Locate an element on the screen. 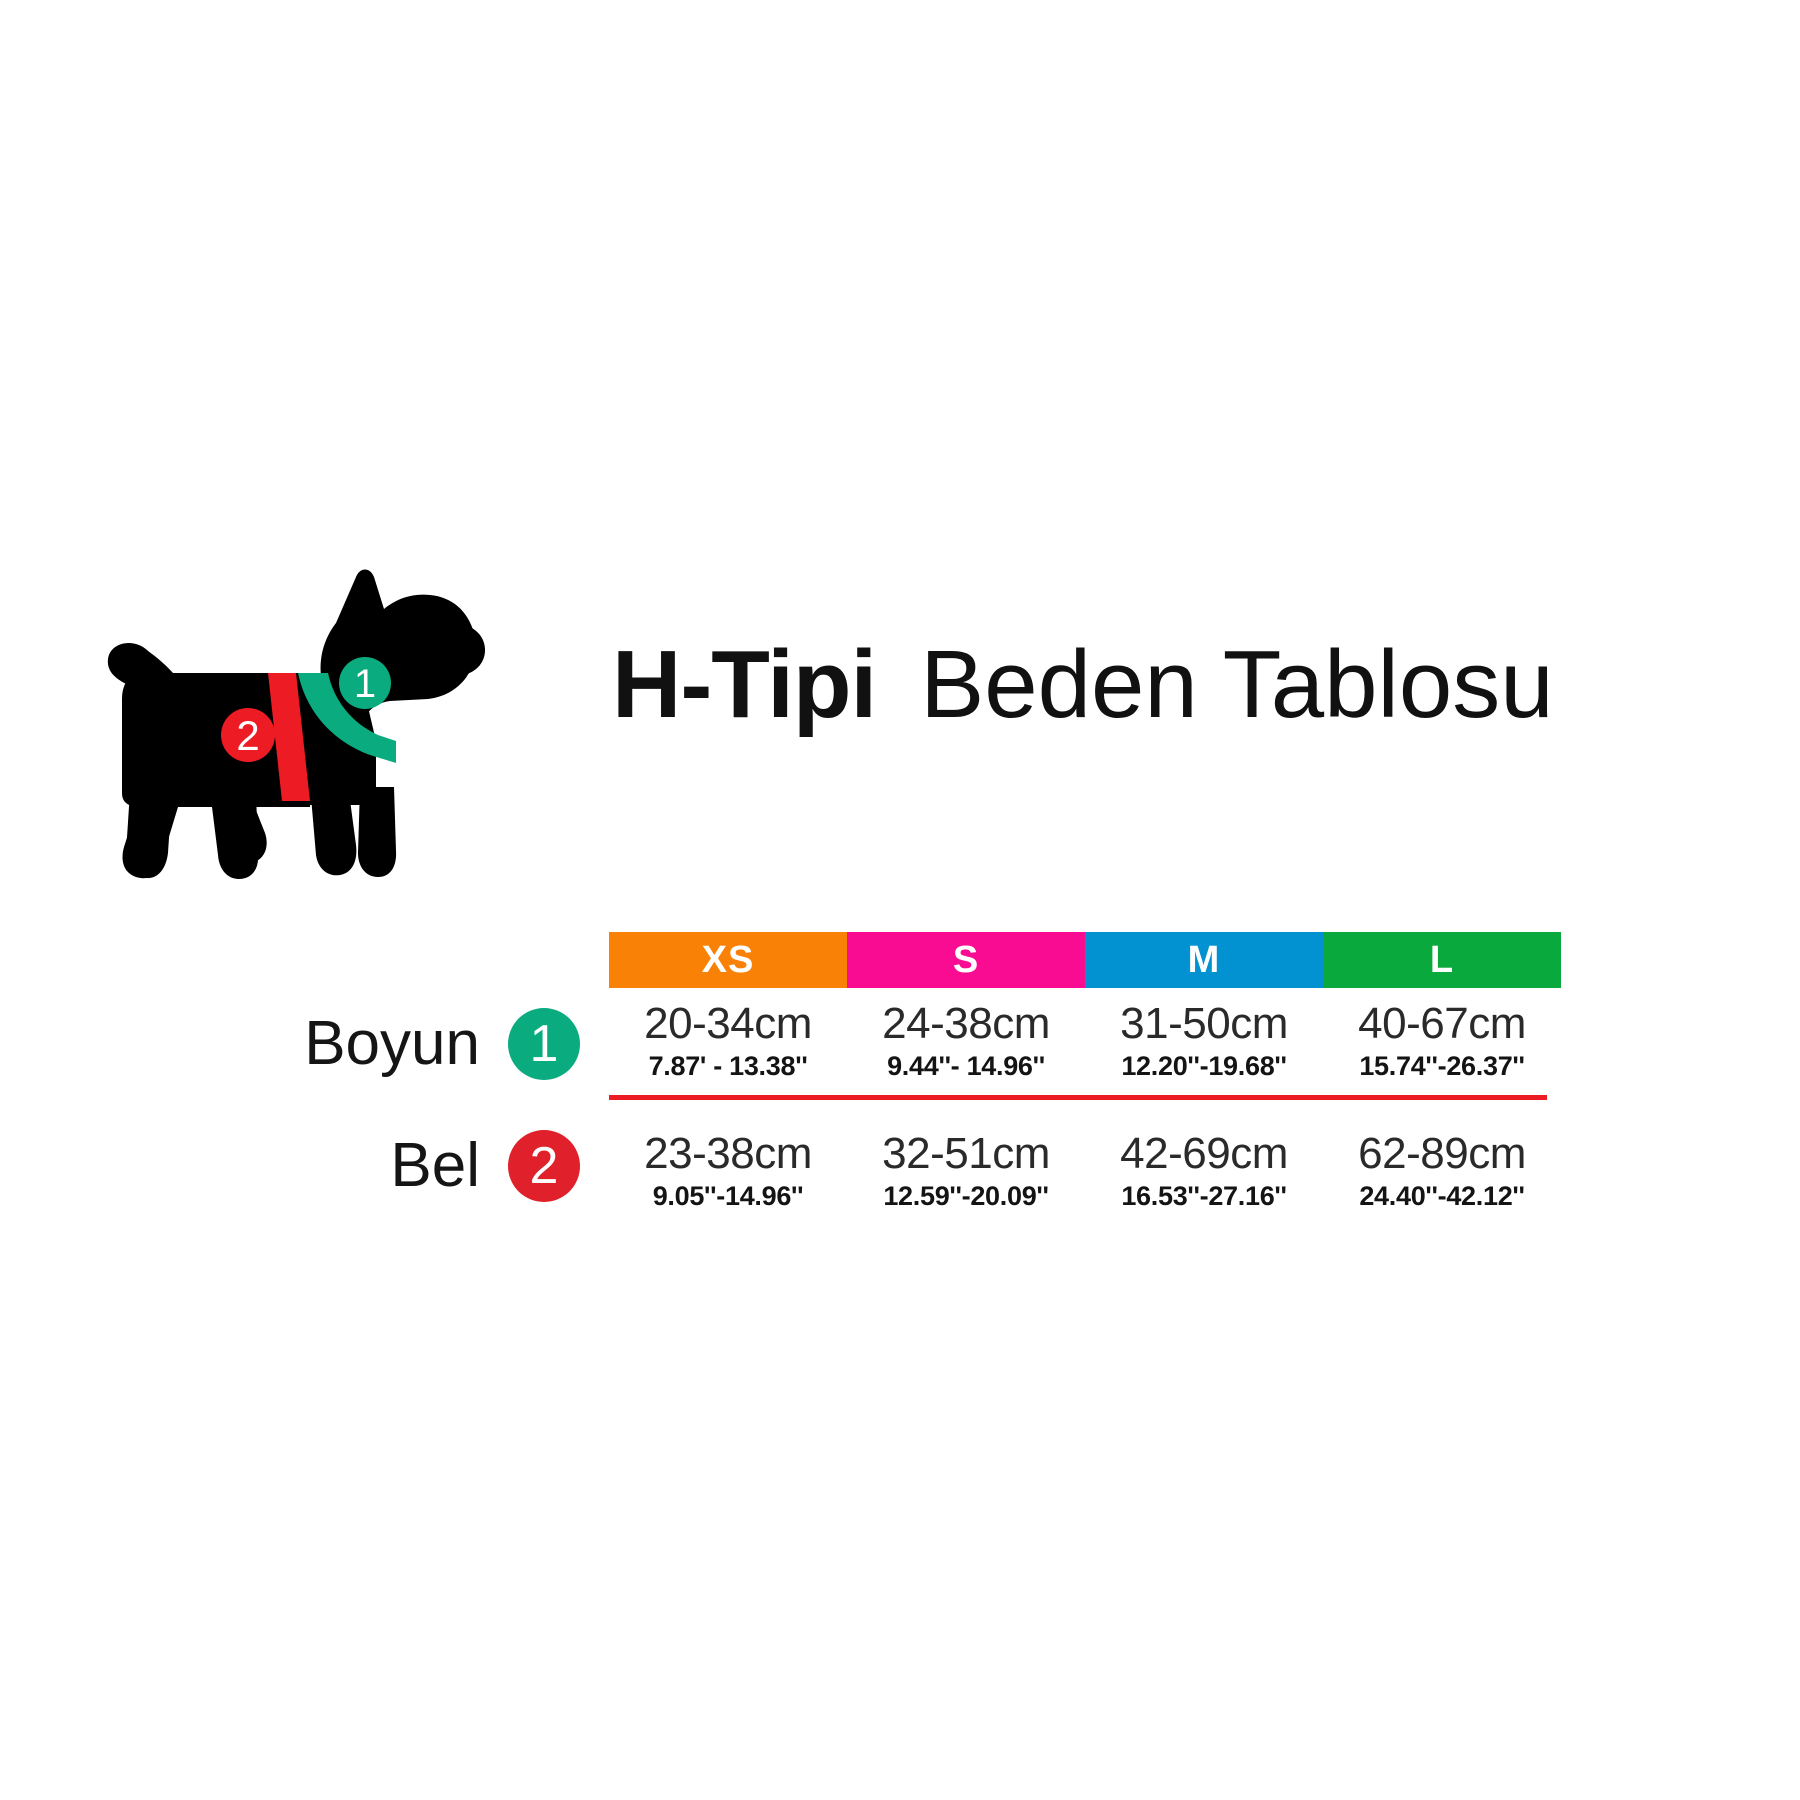 This screenshot has width=1800, height=1800. size-header-s: S is located at coordinates (966, 960).